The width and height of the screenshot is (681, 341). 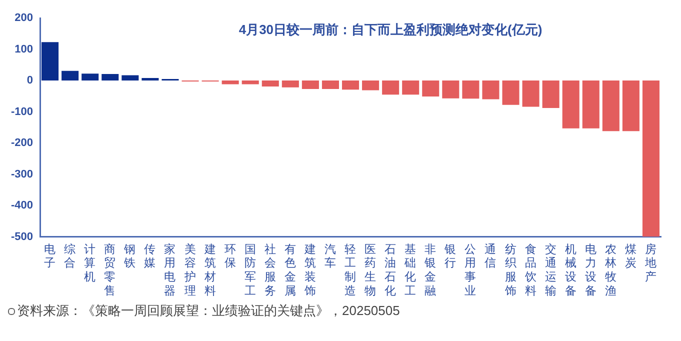 What do you see at coordinates (22, 206) in the screenshot?
I see `y-tick-label: -400` at bounding box center [22, 206].